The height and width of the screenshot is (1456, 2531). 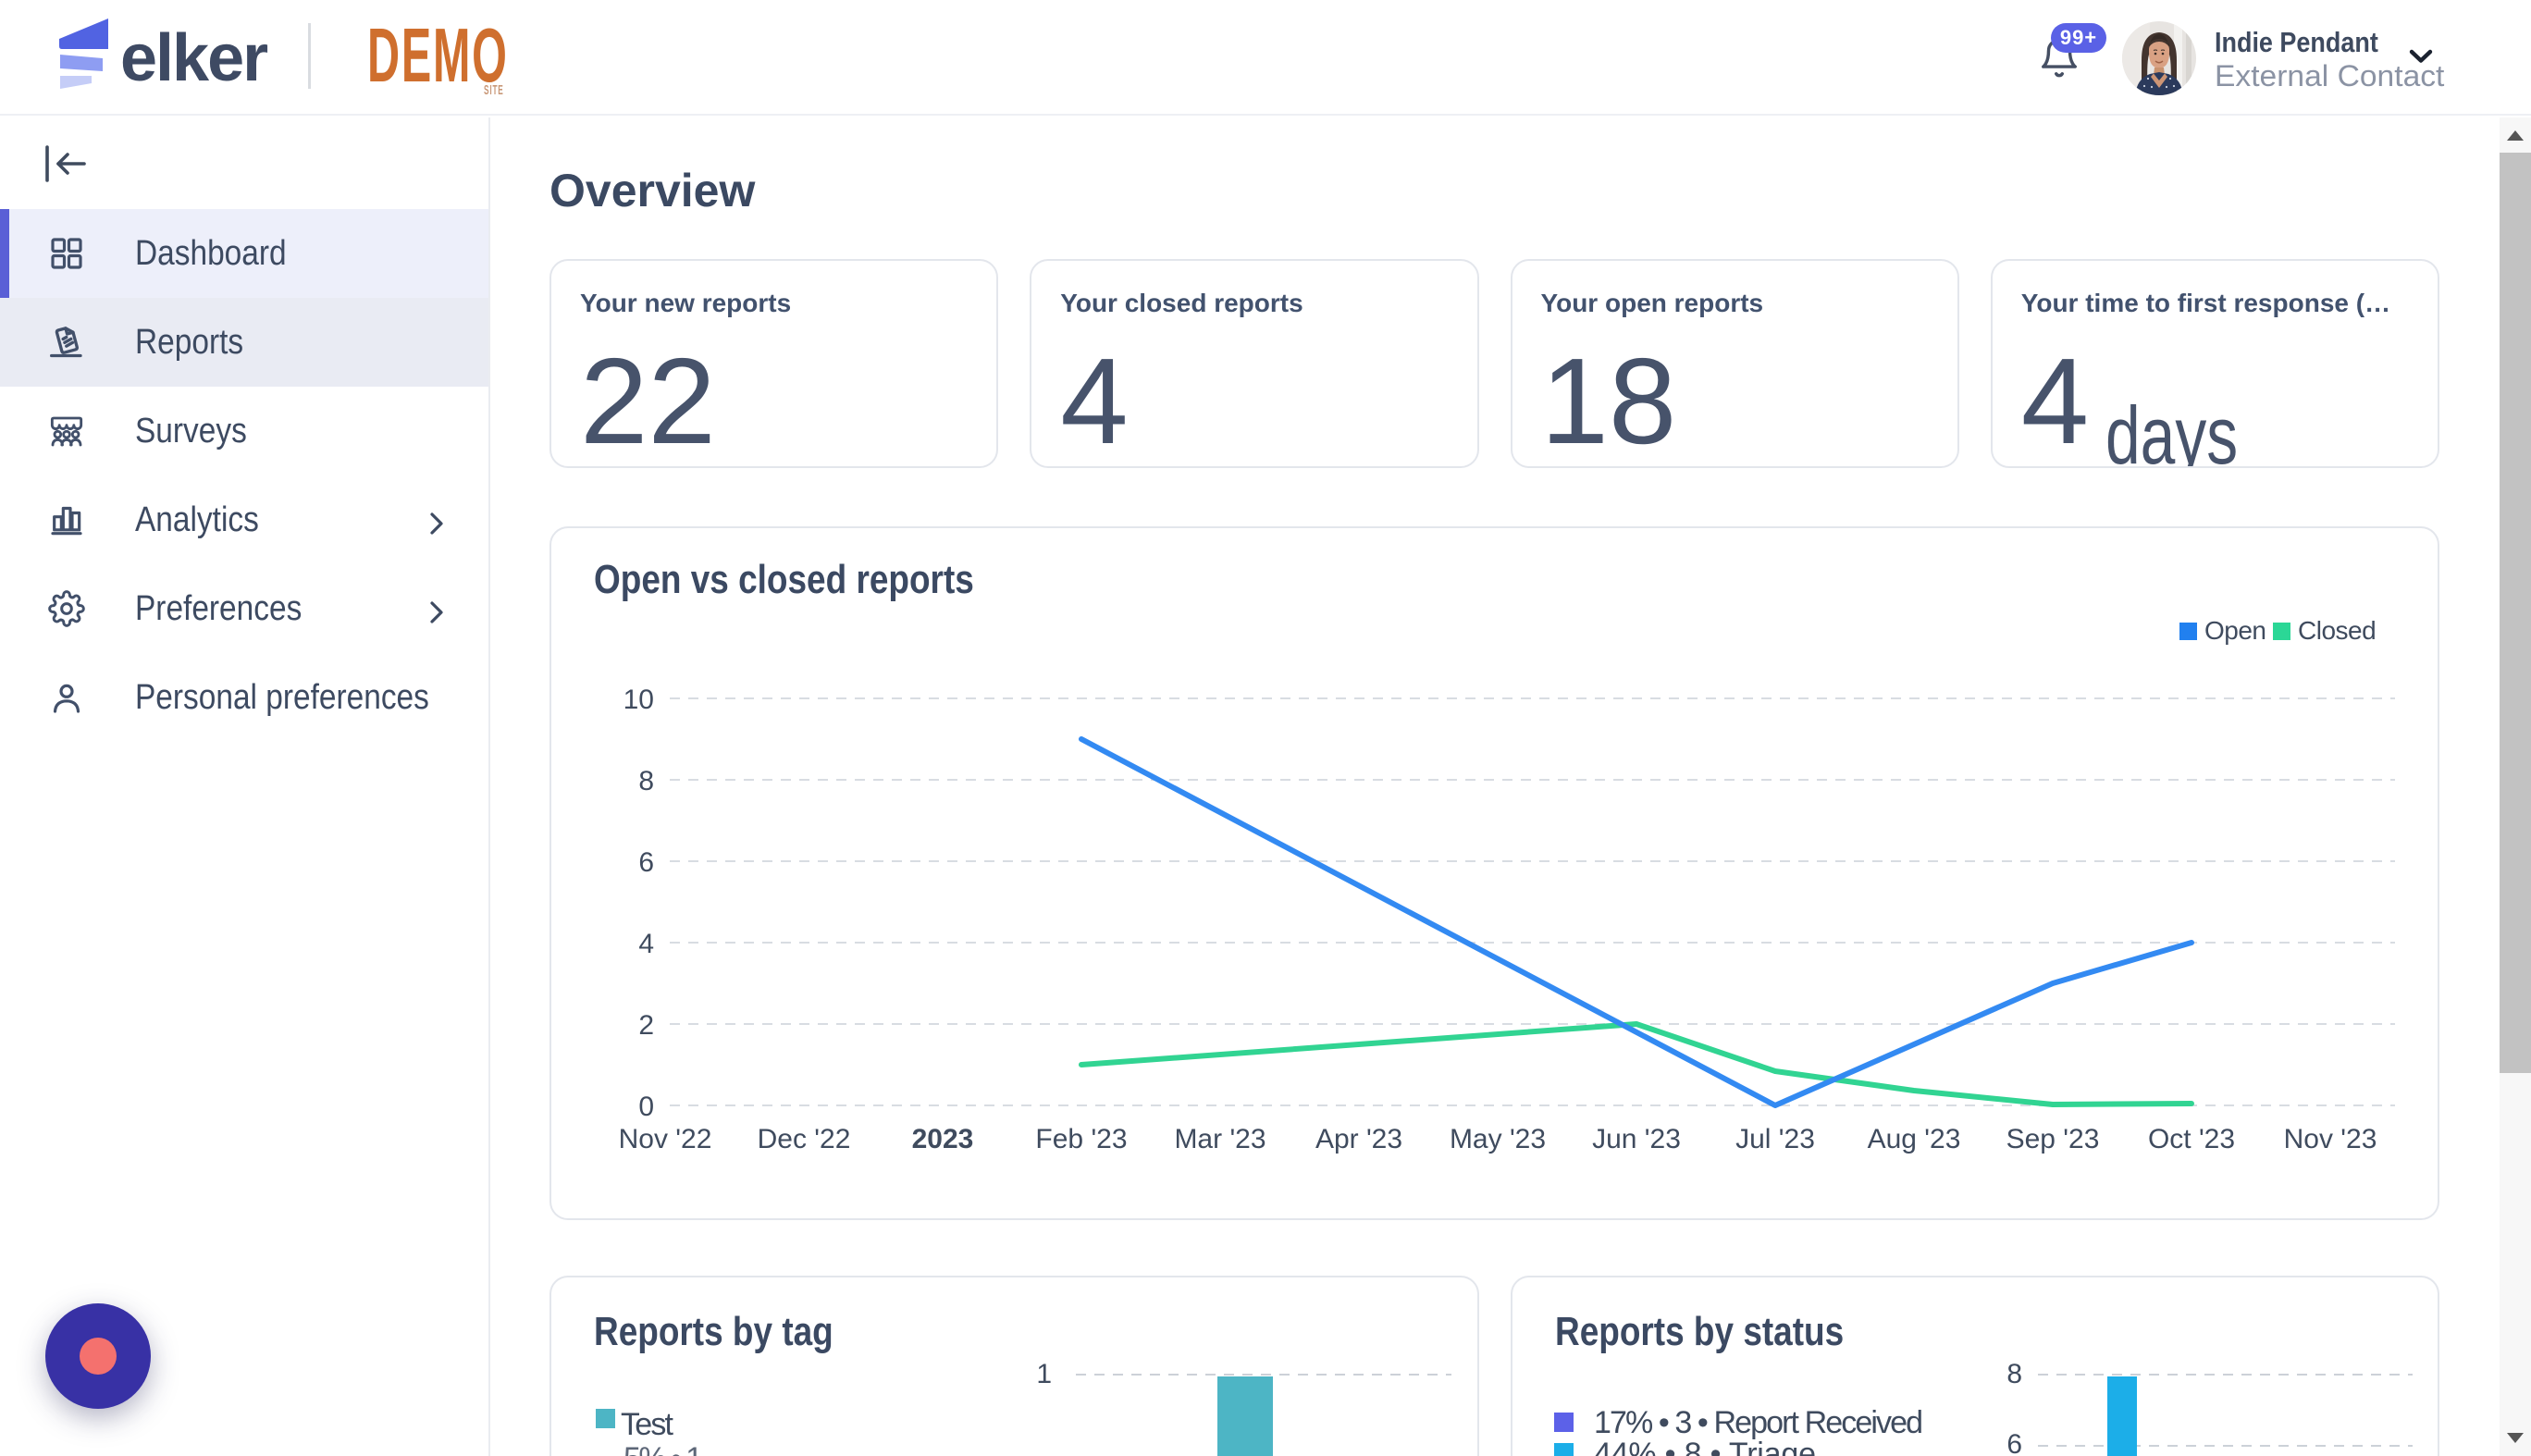 I want to click on svg-text: 2023, so click(x=943, y=1139).